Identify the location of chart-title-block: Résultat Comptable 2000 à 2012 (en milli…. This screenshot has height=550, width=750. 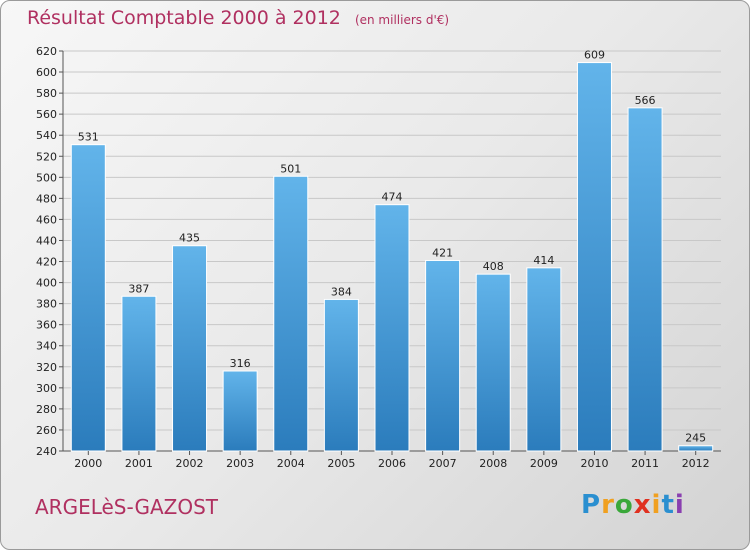
(238, 18).